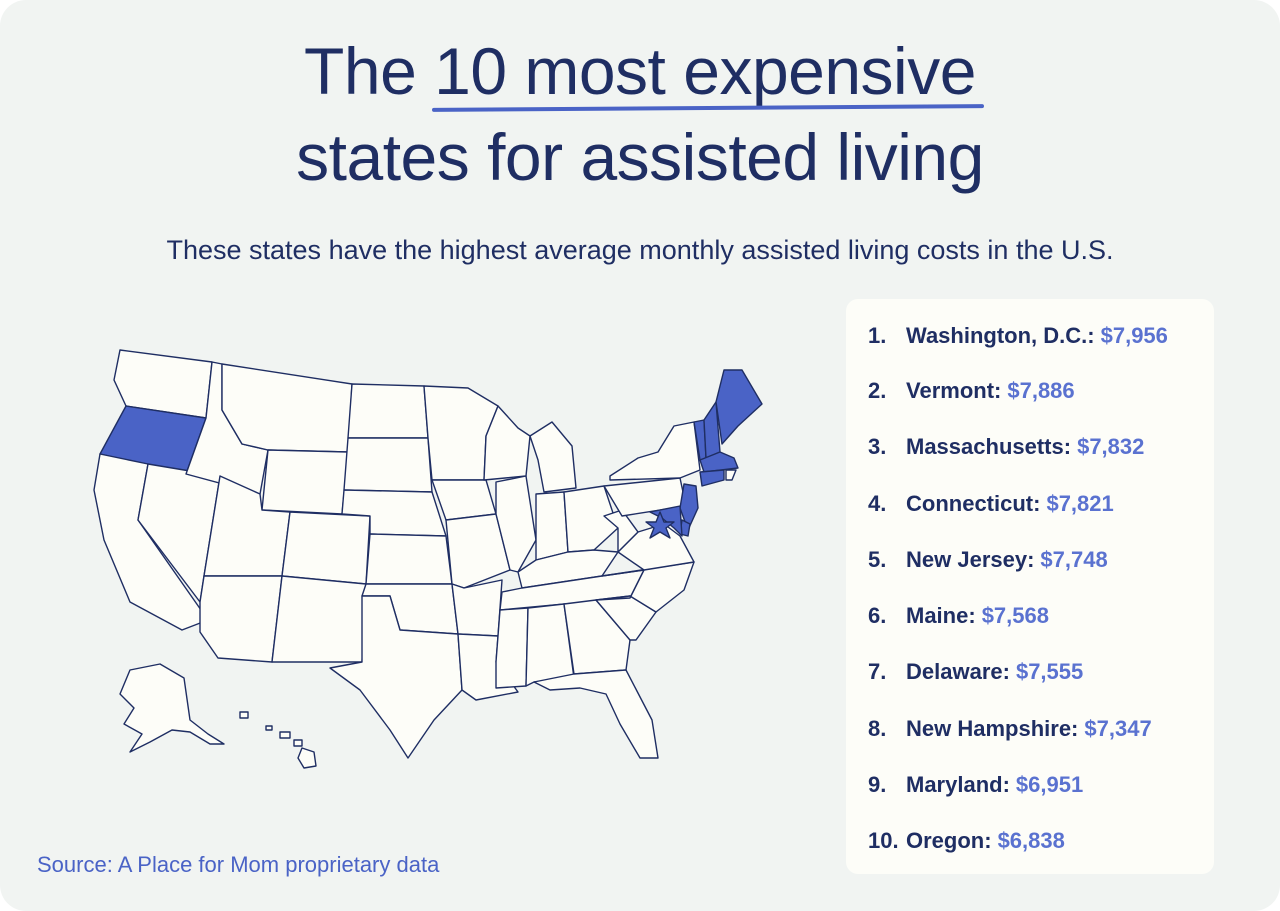 This screenshot has width=1280, height=911. What do you see at coordinates (388, 411) in the screenshot?
I see `state-north-dakota` at bounding box center [388, 411].